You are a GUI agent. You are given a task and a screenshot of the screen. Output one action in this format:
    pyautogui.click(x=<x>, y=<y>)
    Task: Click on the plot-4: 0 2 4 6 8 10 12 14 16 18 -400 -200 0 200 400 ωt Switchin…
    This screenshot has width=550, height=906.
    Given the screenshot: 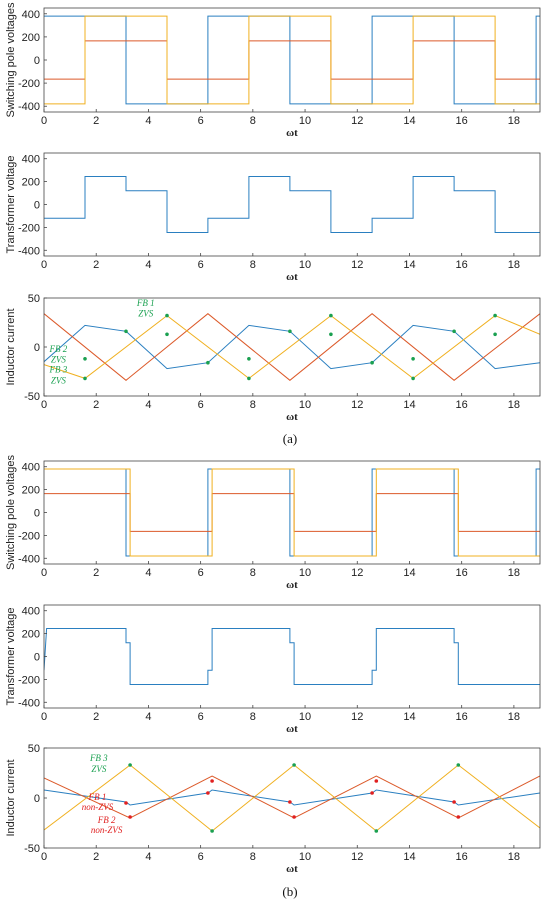 What is the action you would take?
    pyautogui.click(x=273, y=523)
    